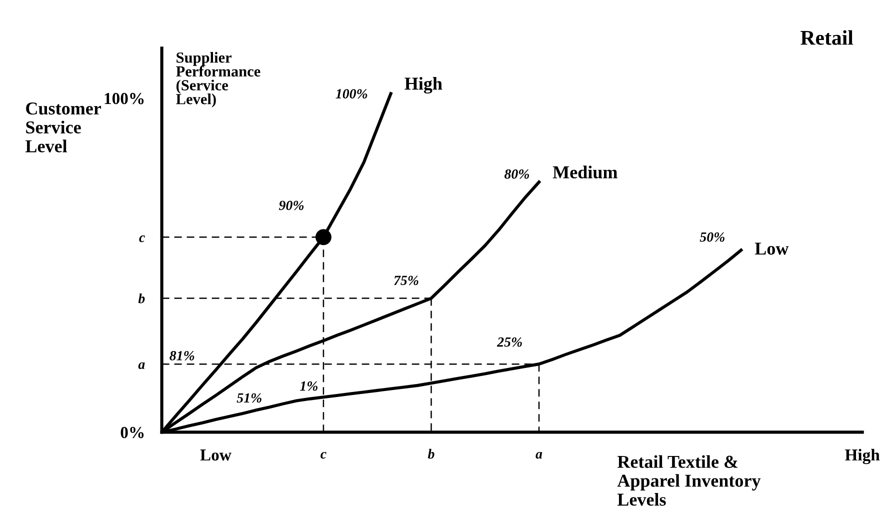 The height and width of the screenshot is (529, 889). I want to click on annotation: 80%, so click(516, 174).